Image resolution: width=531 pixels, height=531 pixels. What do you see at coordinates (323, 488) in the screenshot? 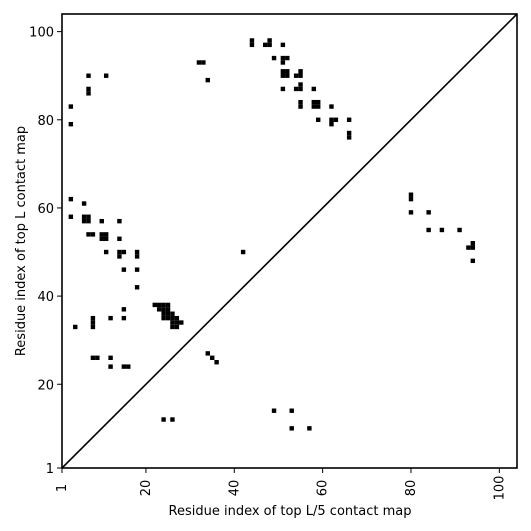
I see `x-tick-label: 60` at bounding box center [323, 488].